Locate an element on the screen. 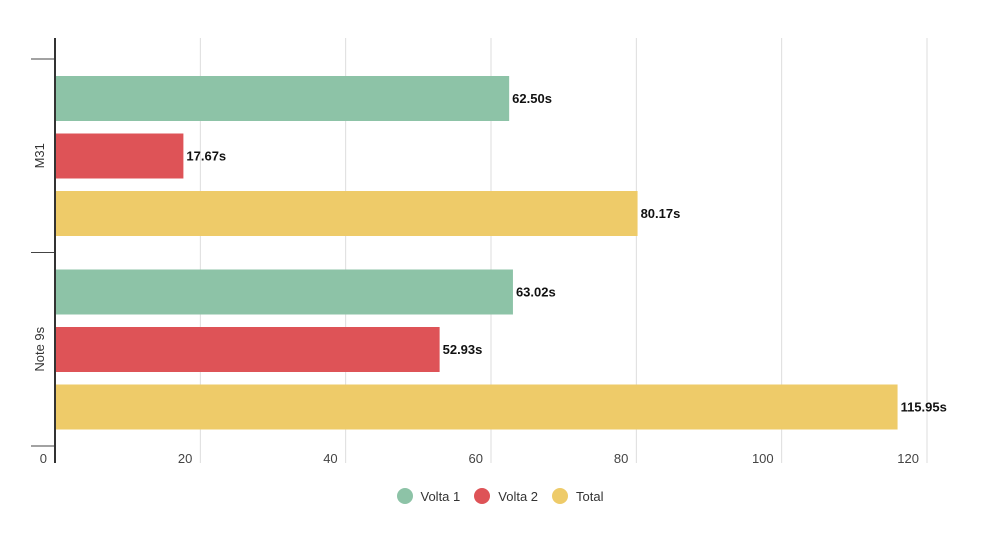 The image size is (1000, 551). legend-label: Volta 2 is located at coordinates (518, 496).